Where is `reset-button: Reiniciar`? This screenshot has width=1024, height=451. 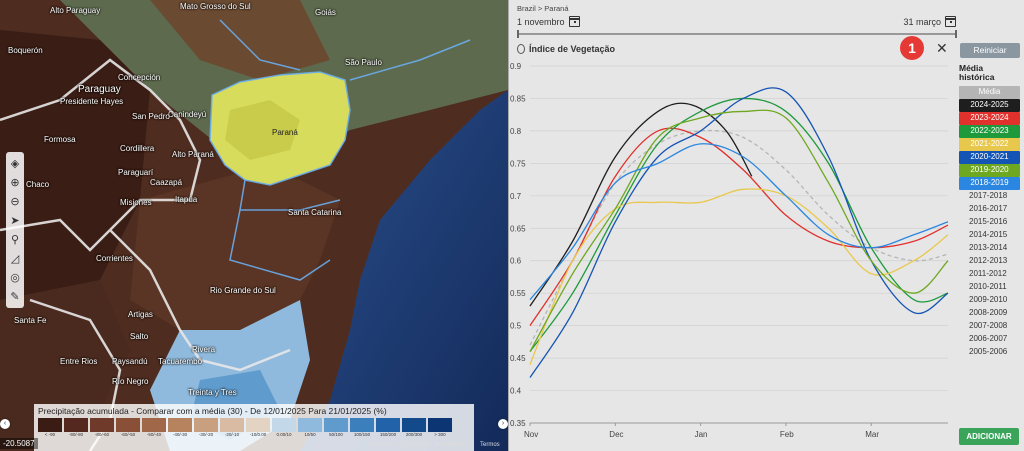
reset-button: Reiniciar is located at coordinates (990, 50).